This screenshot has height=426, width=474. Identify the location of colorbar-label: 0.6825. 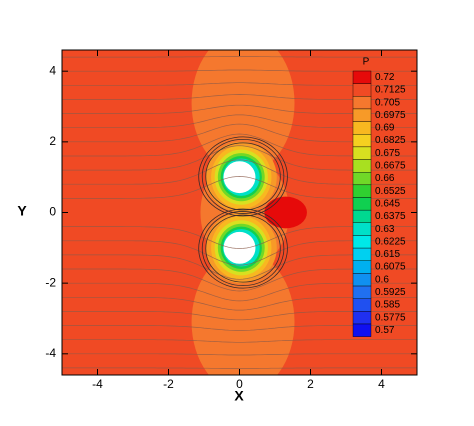
(390, 140).